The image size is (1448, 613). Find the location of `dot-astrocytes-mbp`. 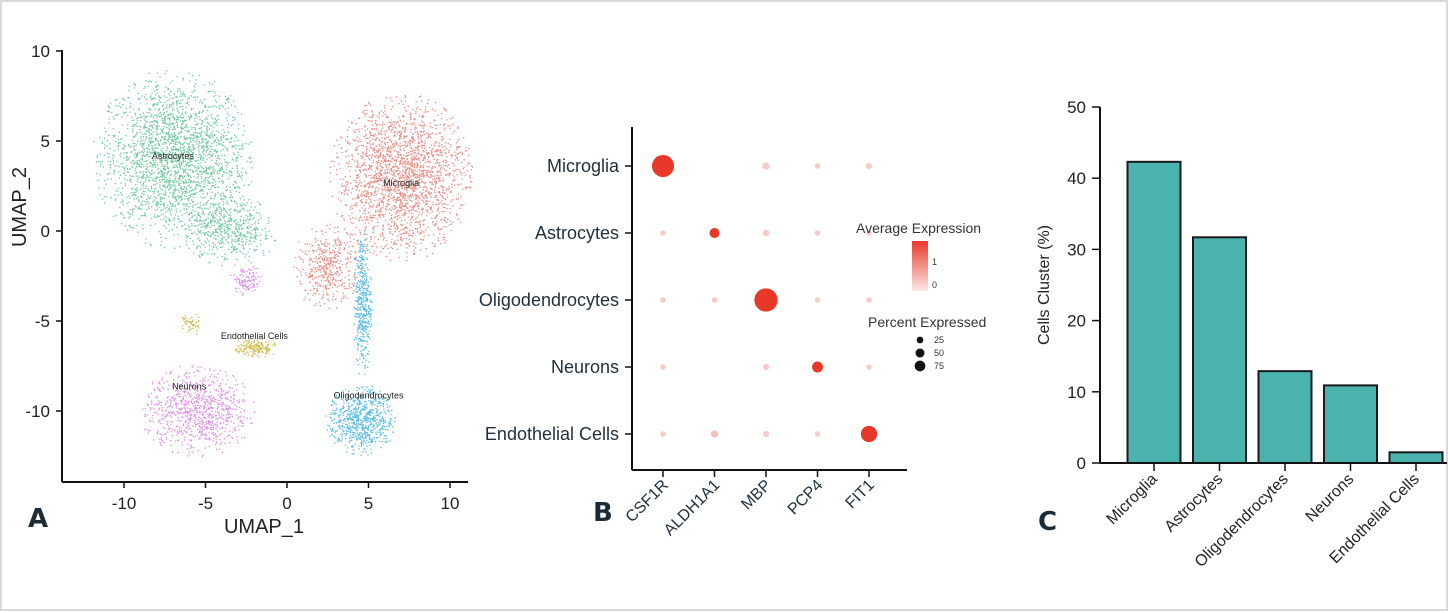

dot-astrocytes-mbp is located at coordinates (766, 233).